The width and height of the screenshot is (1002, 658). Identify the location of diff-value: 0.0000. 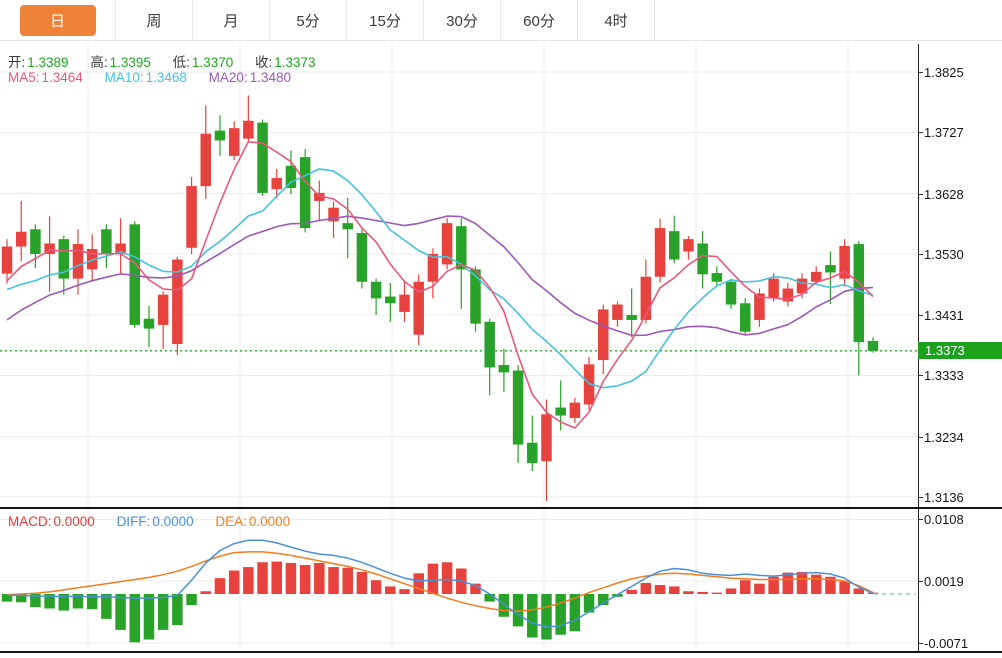
(173, 521).